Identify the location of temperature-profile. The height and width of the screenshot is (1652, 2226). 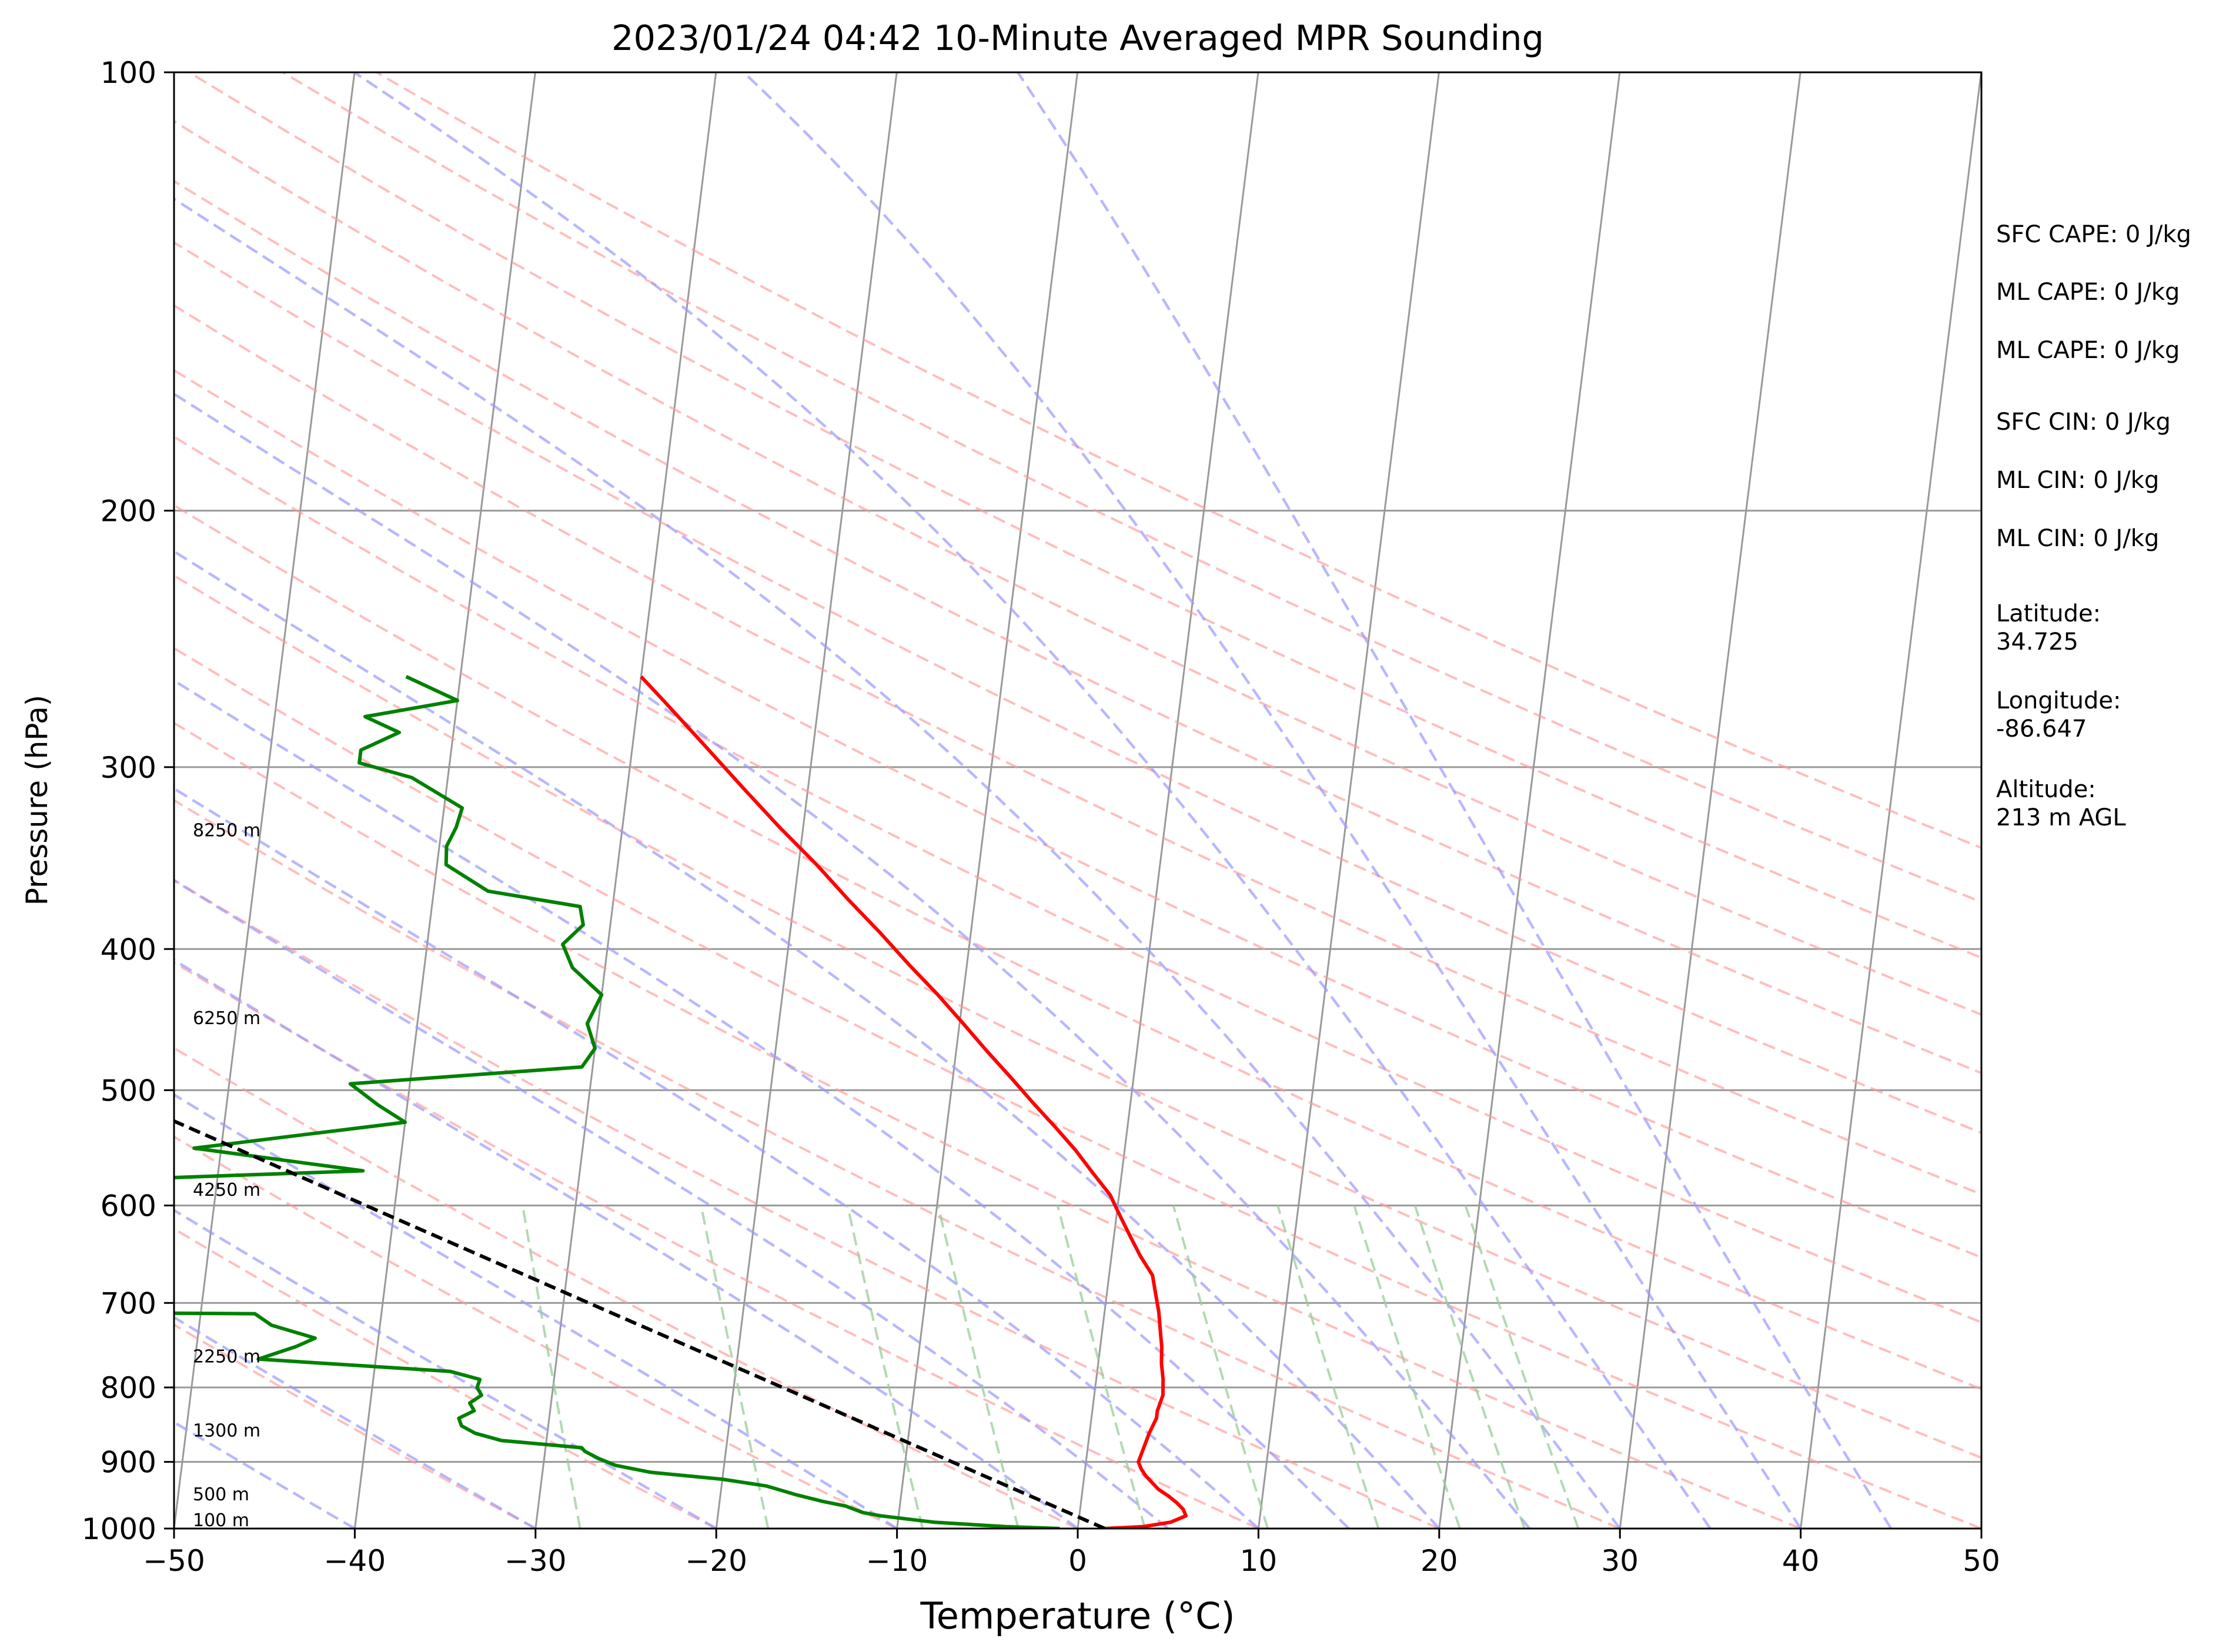
(914, 1102).